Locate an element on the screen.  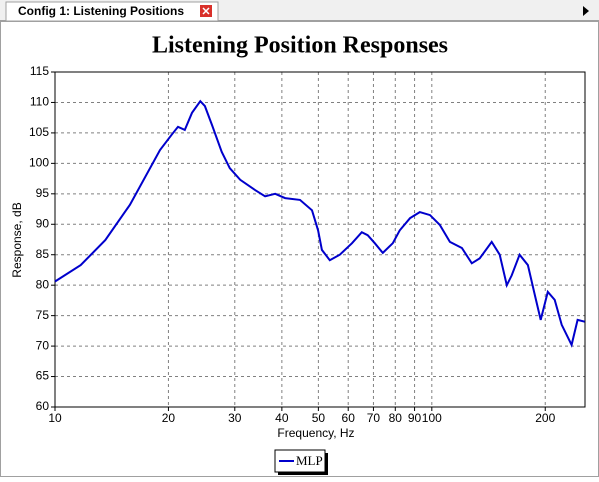
x-tick-label: 80 is located at coordinates (396, 418).